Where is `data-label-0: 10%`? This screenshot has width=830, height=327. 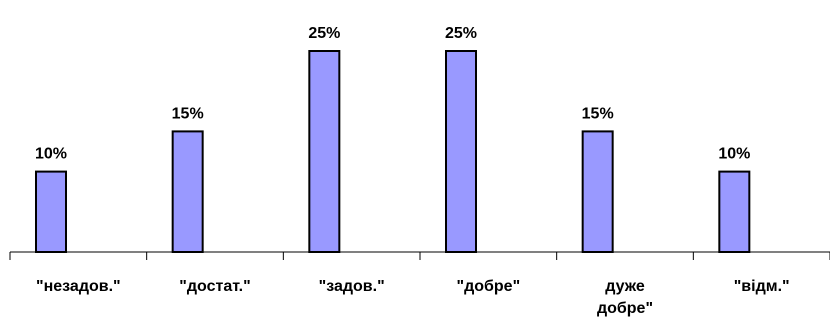 data-label-0: 10% is located at coordinates (51, 154).